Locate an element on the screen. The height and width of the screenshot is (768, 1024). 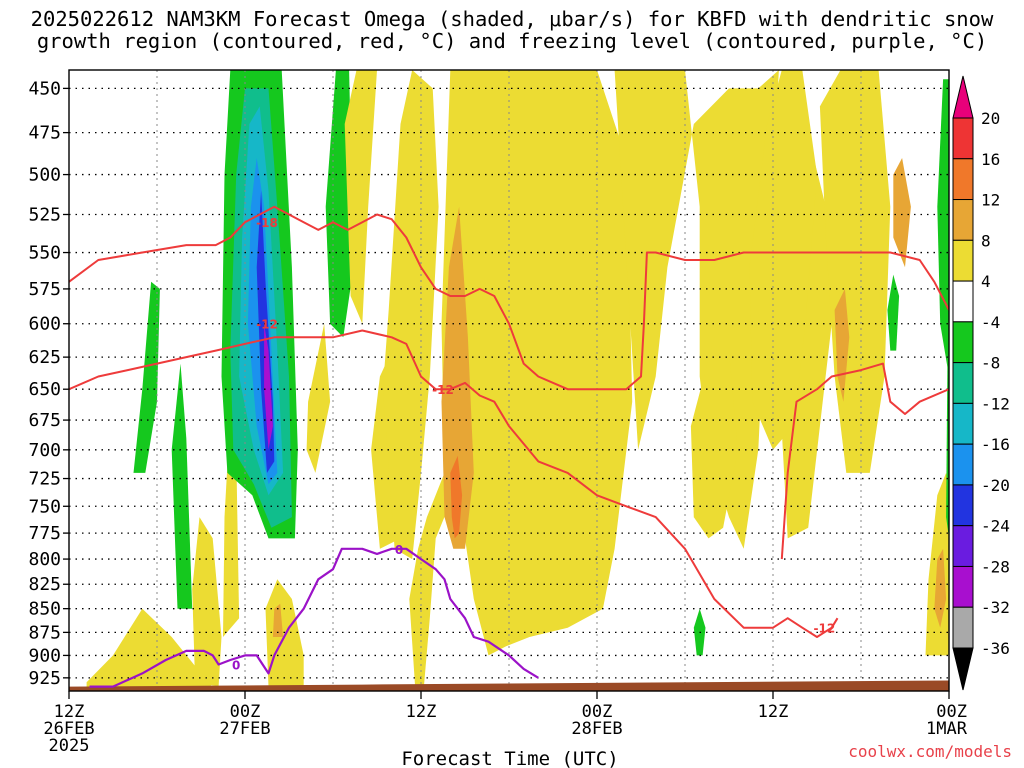
x-tick-label: 1MAR is located at coordinates (947, 729).